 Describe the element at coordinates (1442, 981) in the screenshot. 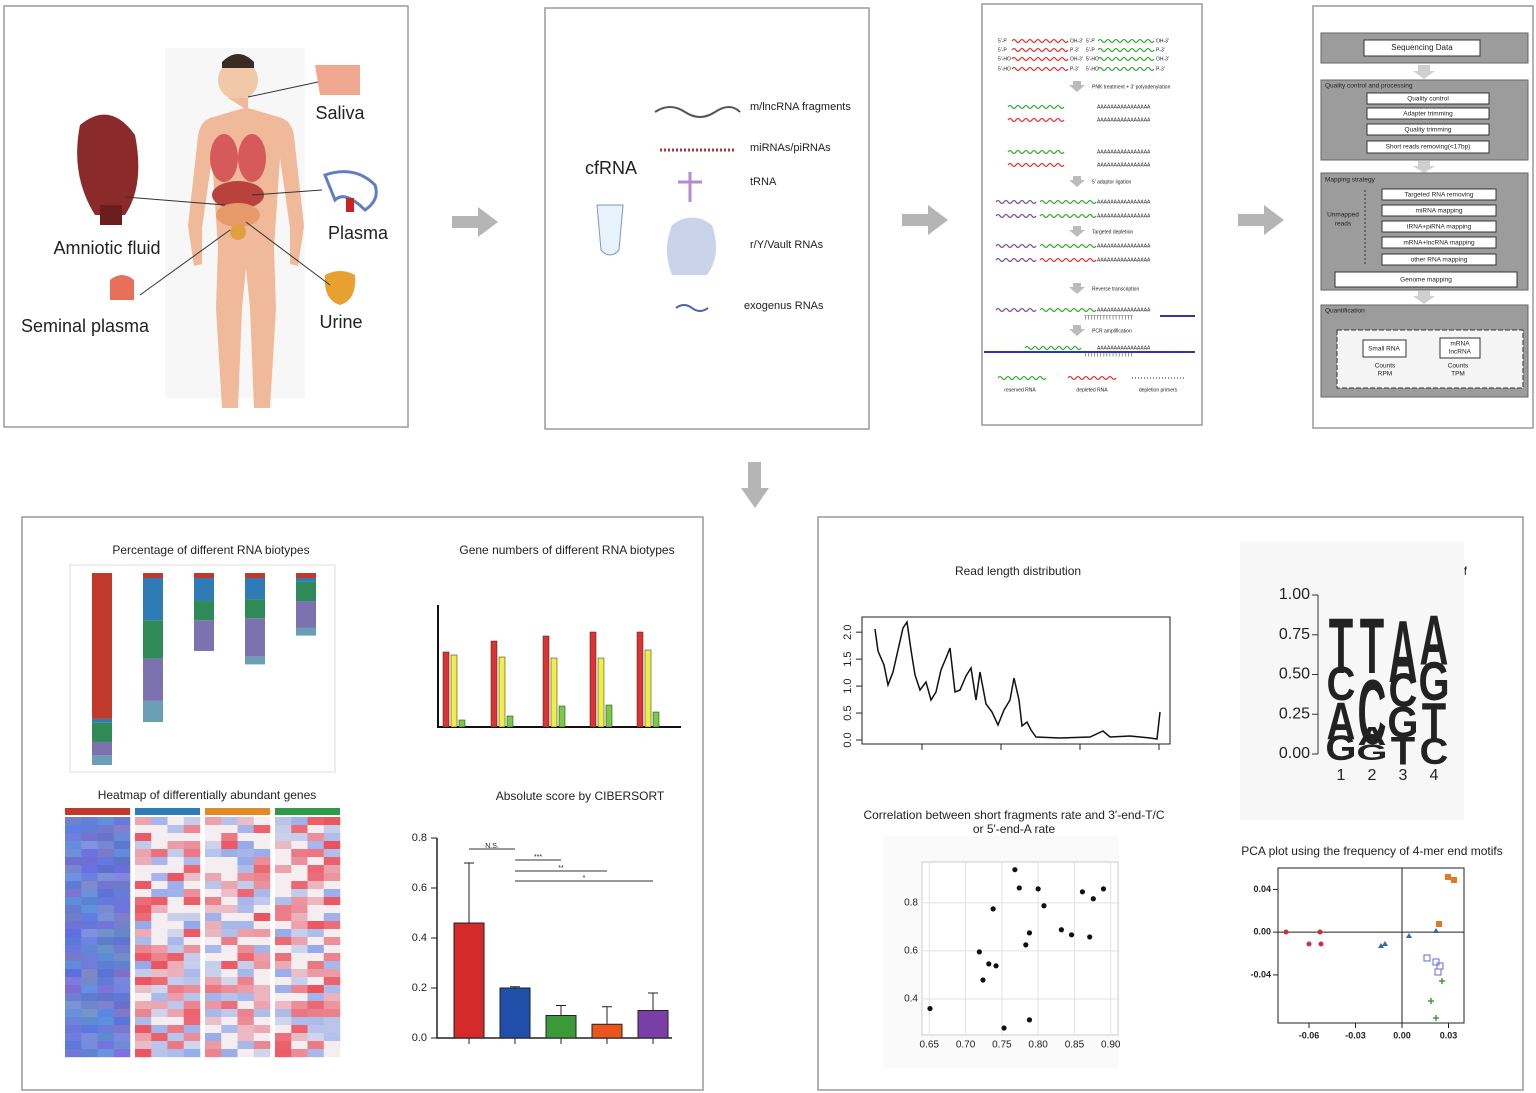

I see `pca-point` at that location.